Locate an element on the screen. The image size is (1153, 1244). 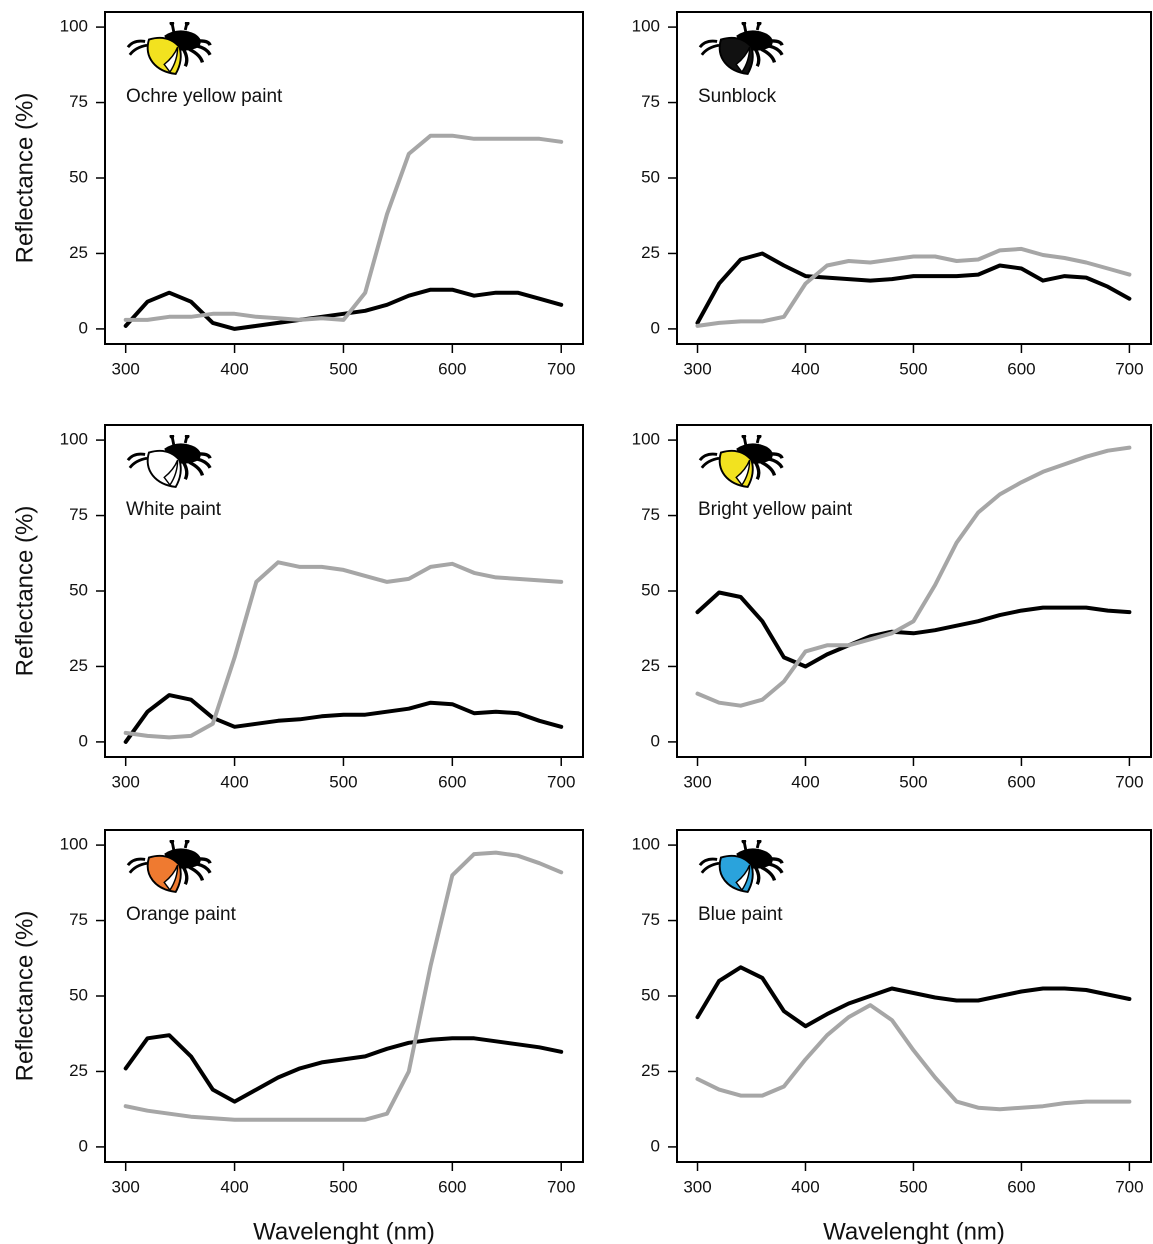
panel-label: Orange paint is located at coordinates (181, 914).